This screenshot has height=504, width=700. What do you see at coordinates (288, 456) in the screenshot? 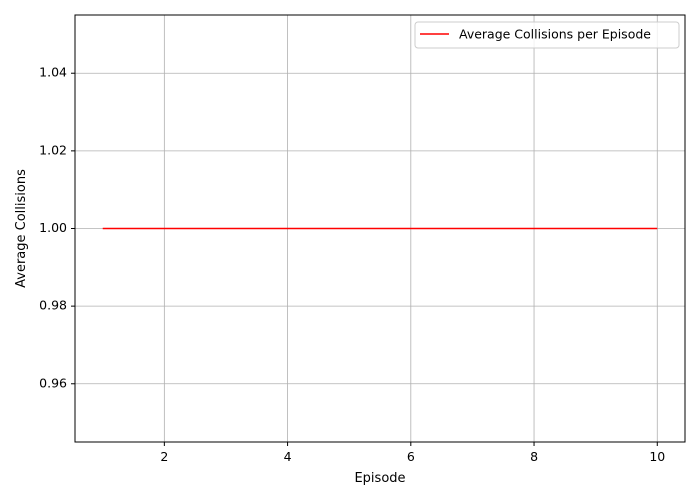
I see `x-tick-label: 4` at bounding box center [288, 456].